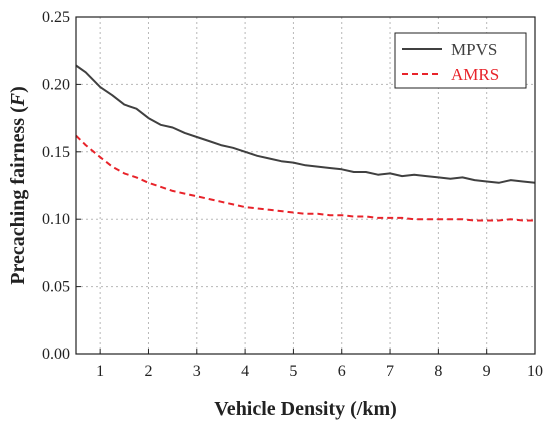  I want to click on y-tick-label: 0.15, so click(56, 152).